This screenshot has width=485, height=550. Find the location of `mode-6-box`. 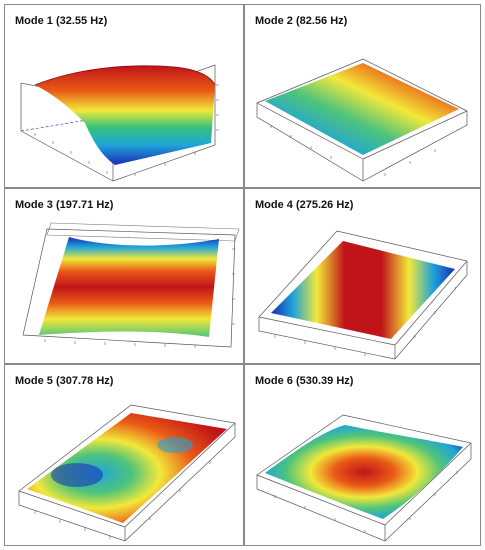

mode-6-box is located at coordinates (364, 478).